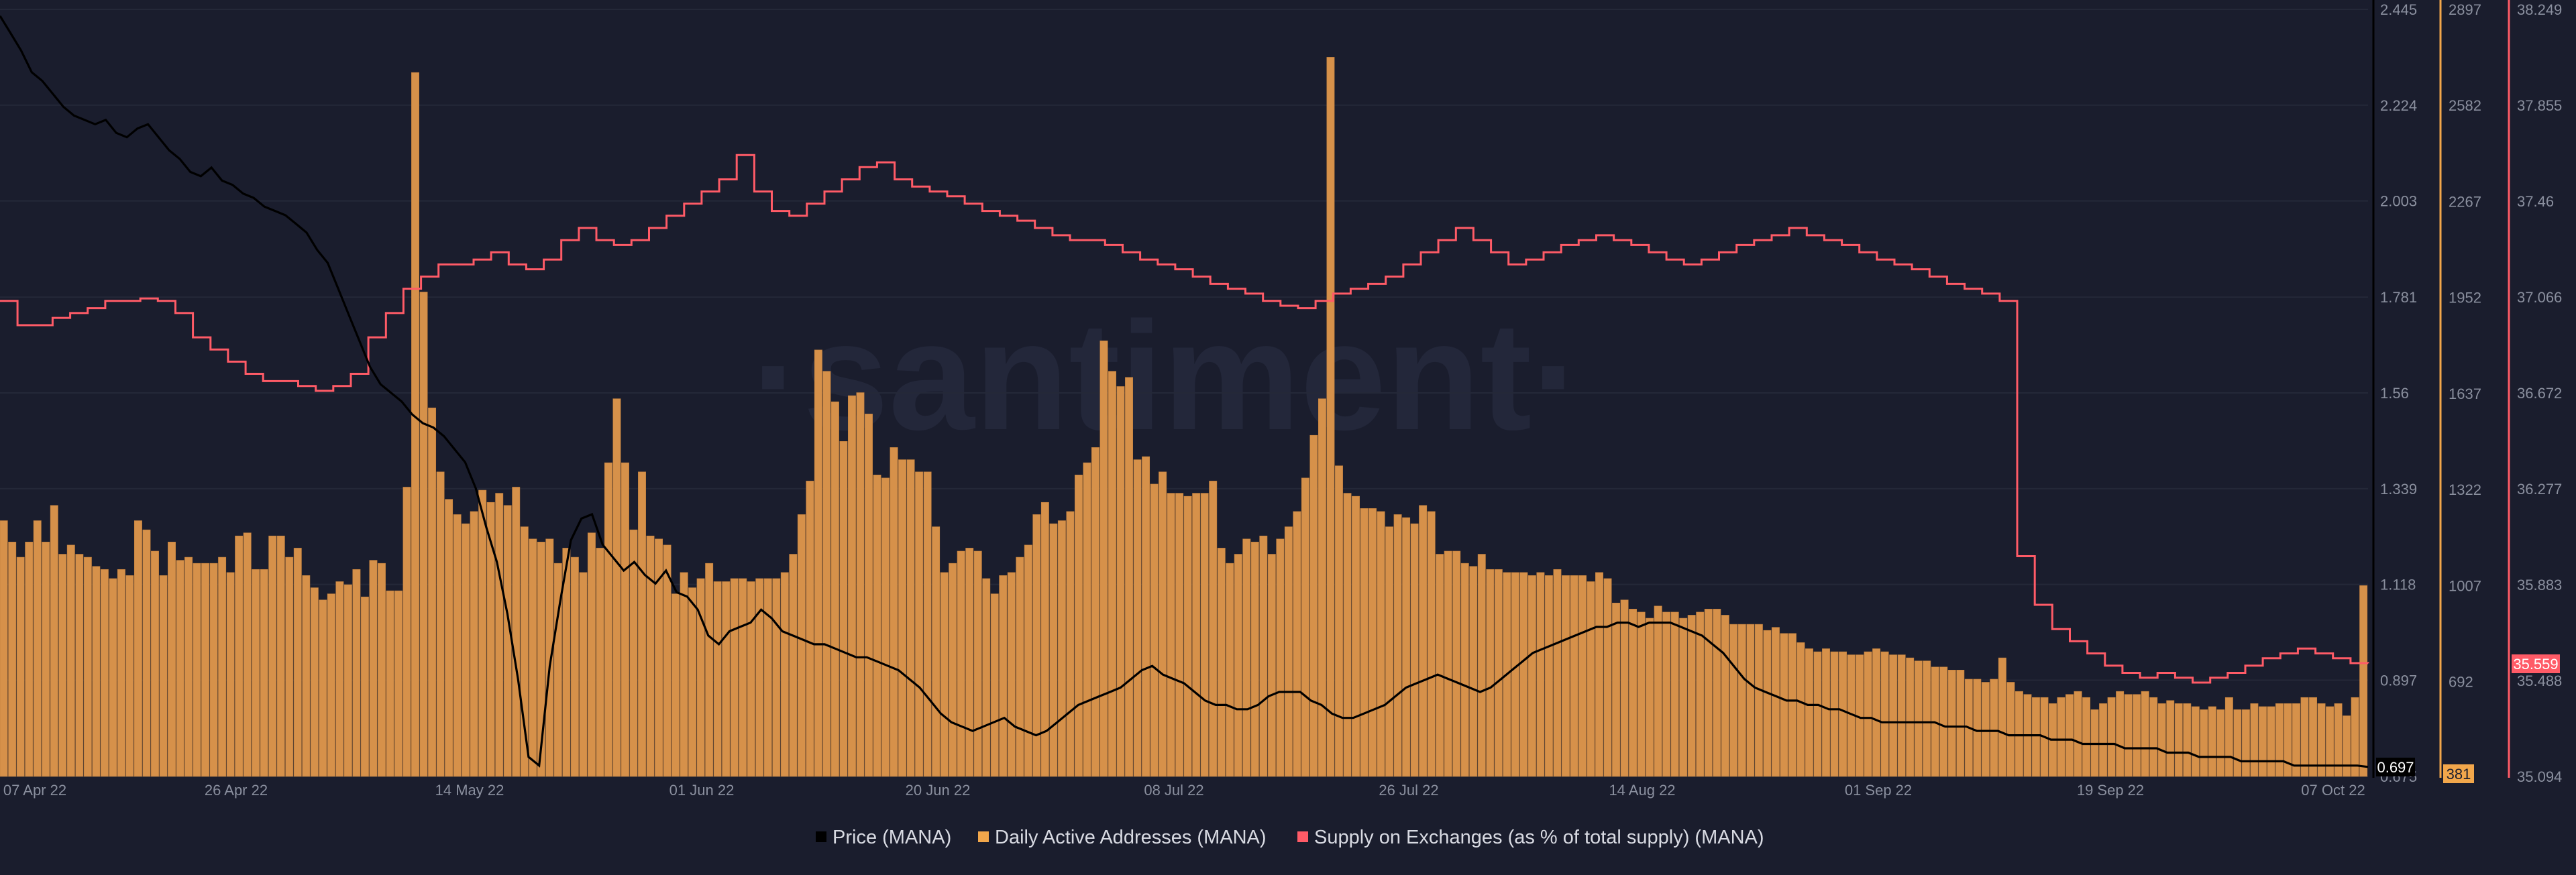 Image resolution: width=2576 pixels, height=875 pixels. I want to click on price-current-value: 0.697, so click(2395, 767).